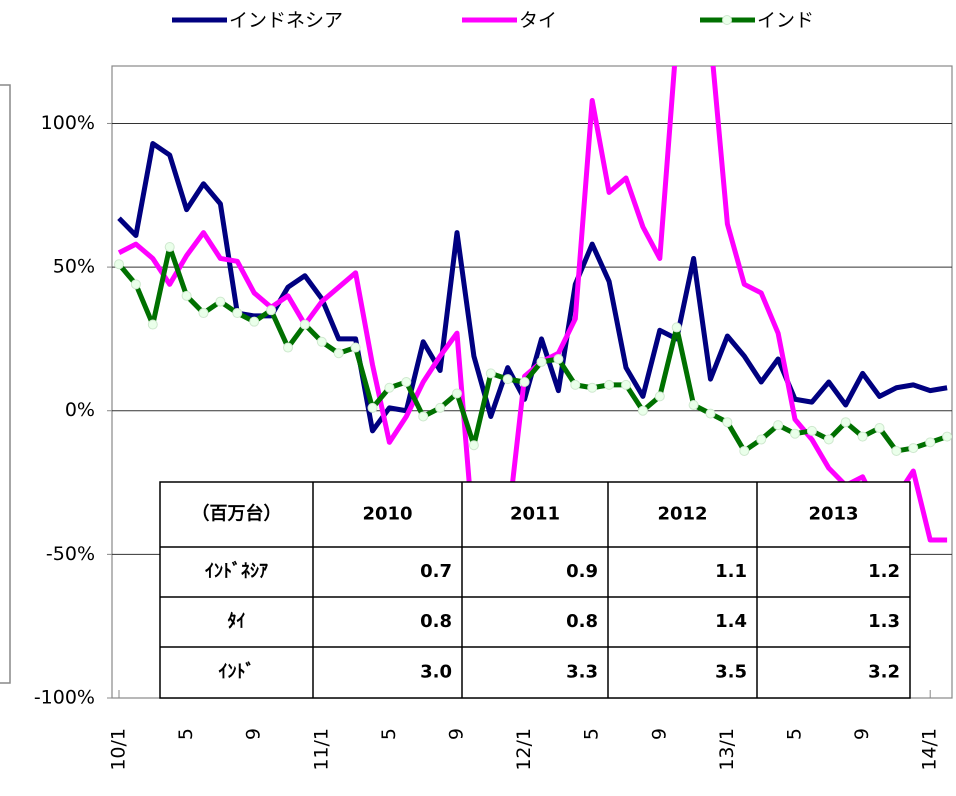 Image resolution: width=956 pixels, height=796 pixels. What do you see at coordinates (731, 672) in the screenshot?
I see `table-cell: 3.5` at bounding box center [731, 672].